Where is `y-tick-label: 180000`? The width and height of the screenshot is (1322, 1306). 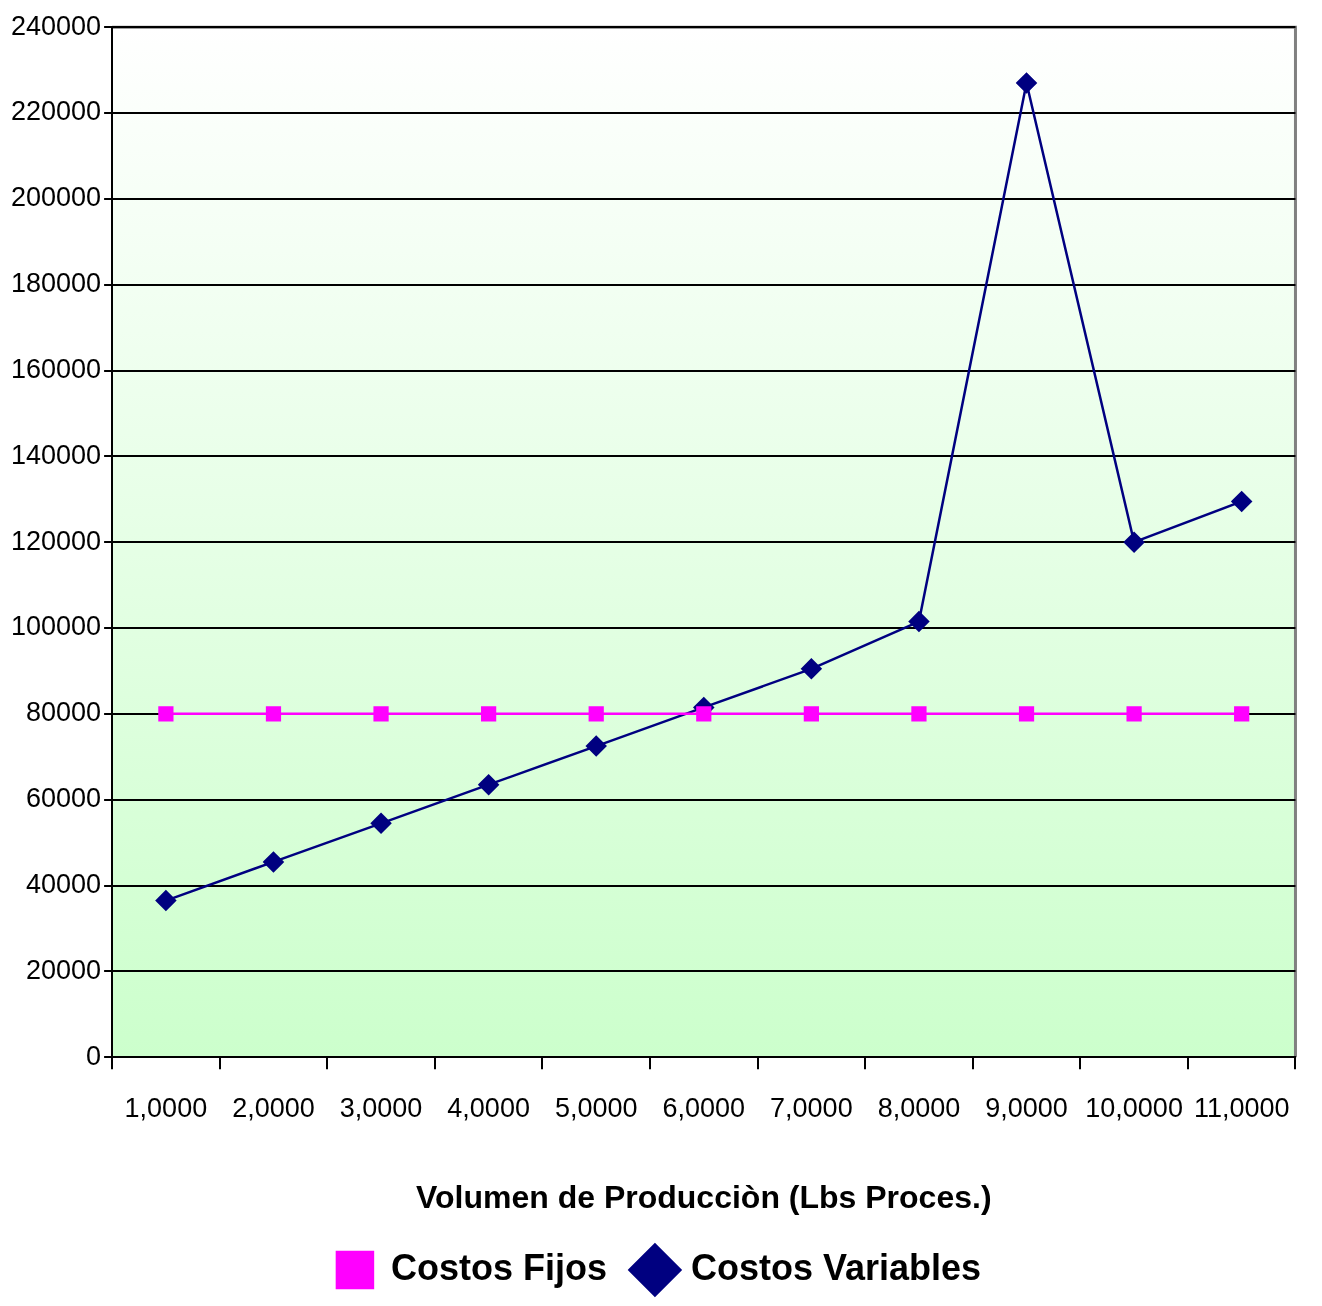
y-tick-label: 180000 is located at coordinates (56, 283).